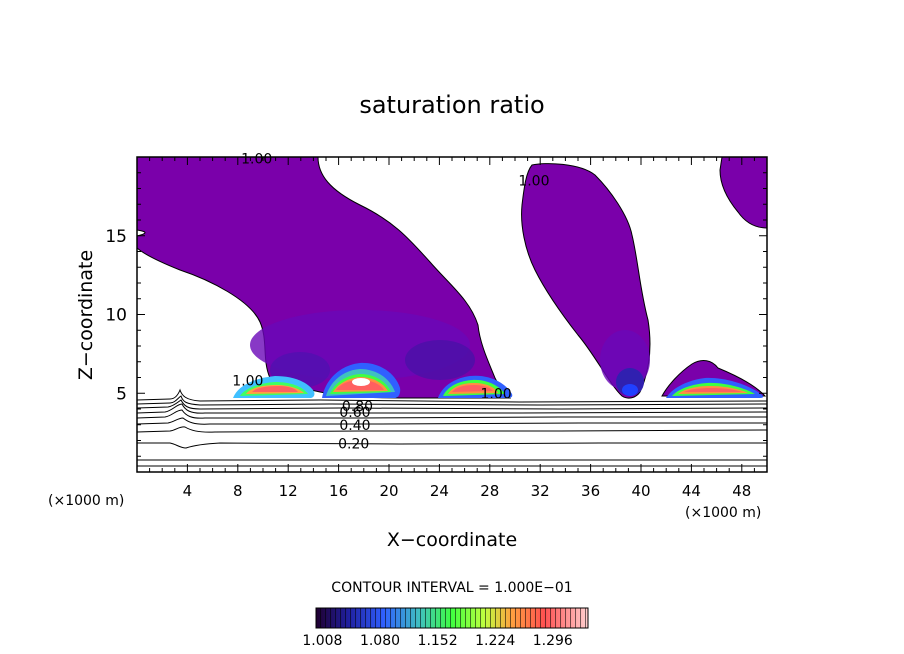  Describe the element at coordinates (121, 394) in the screenshot. I see `y-tick-label: 5` at that location.